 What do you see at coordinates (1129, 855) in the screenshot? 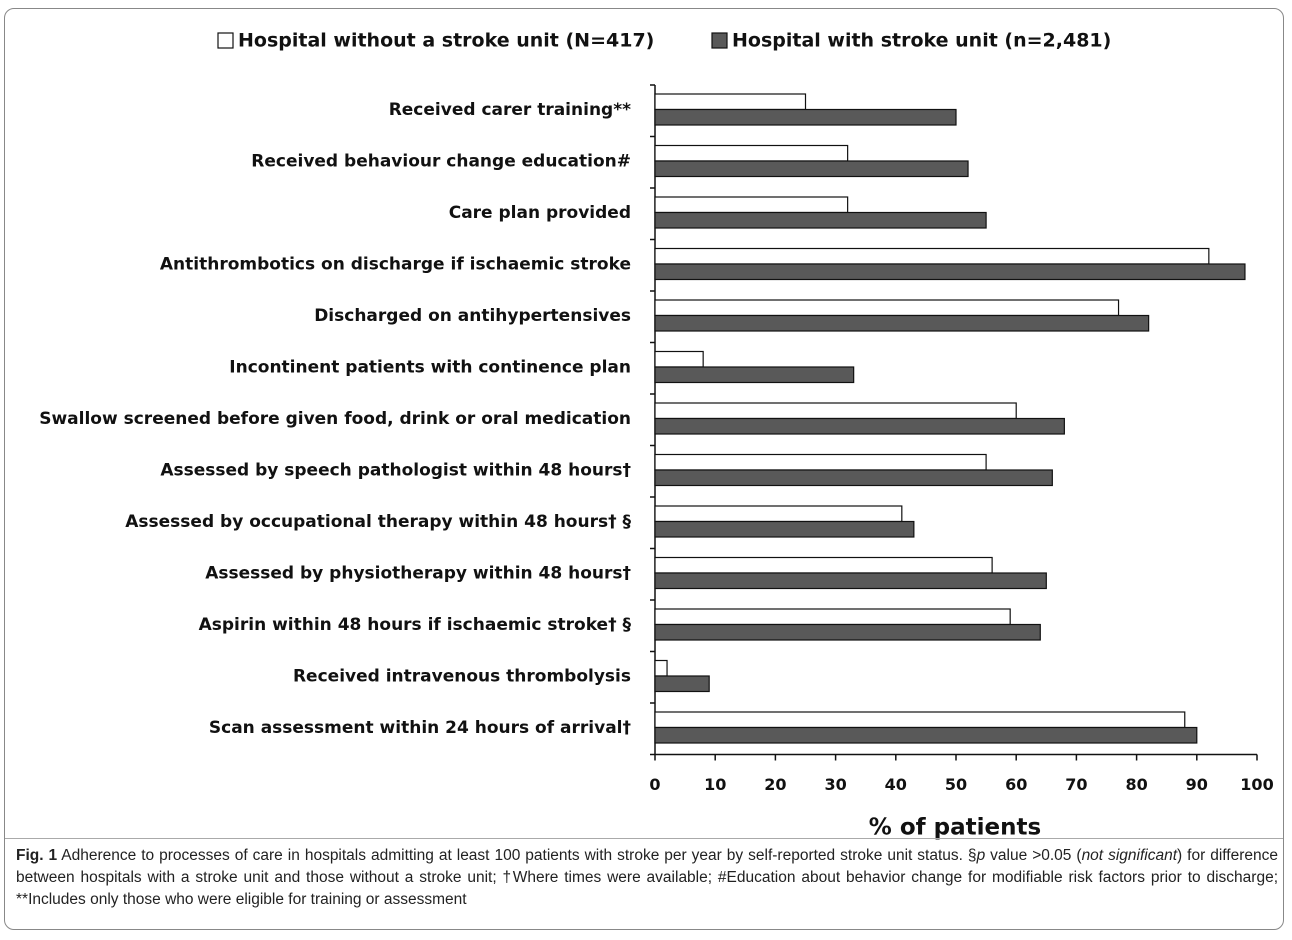
I see `caption-text: not significant` at bounding box center [1129, 855].